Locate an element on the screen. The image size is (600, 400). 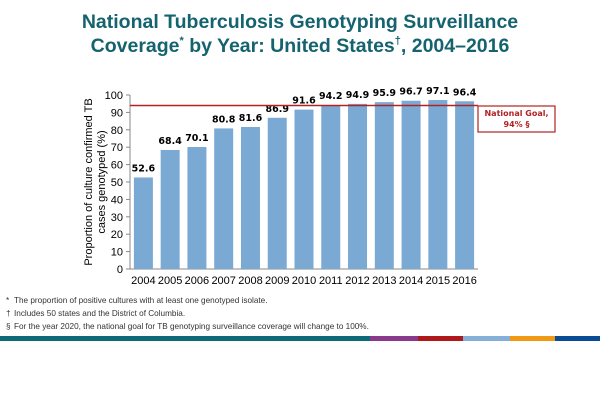
x-tick-label: 2010 is located at coordinates (304, 281).